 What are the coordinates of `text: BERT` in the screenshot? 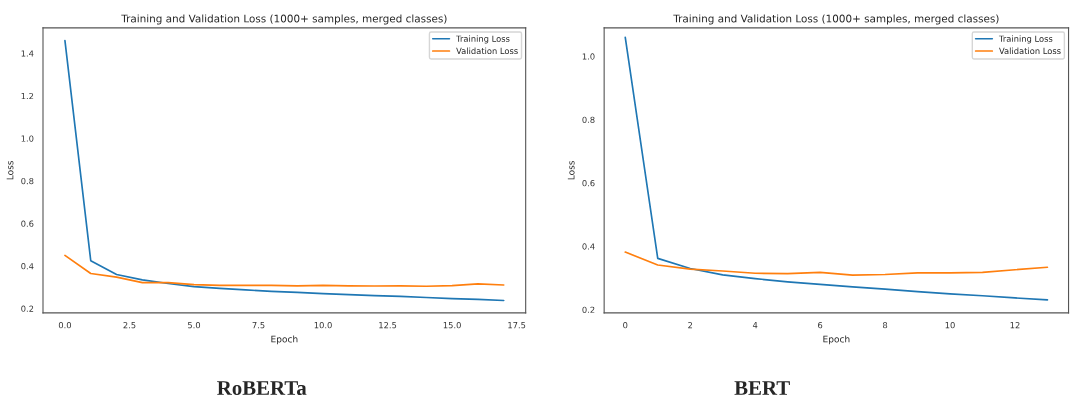 It's located at (762, 388).